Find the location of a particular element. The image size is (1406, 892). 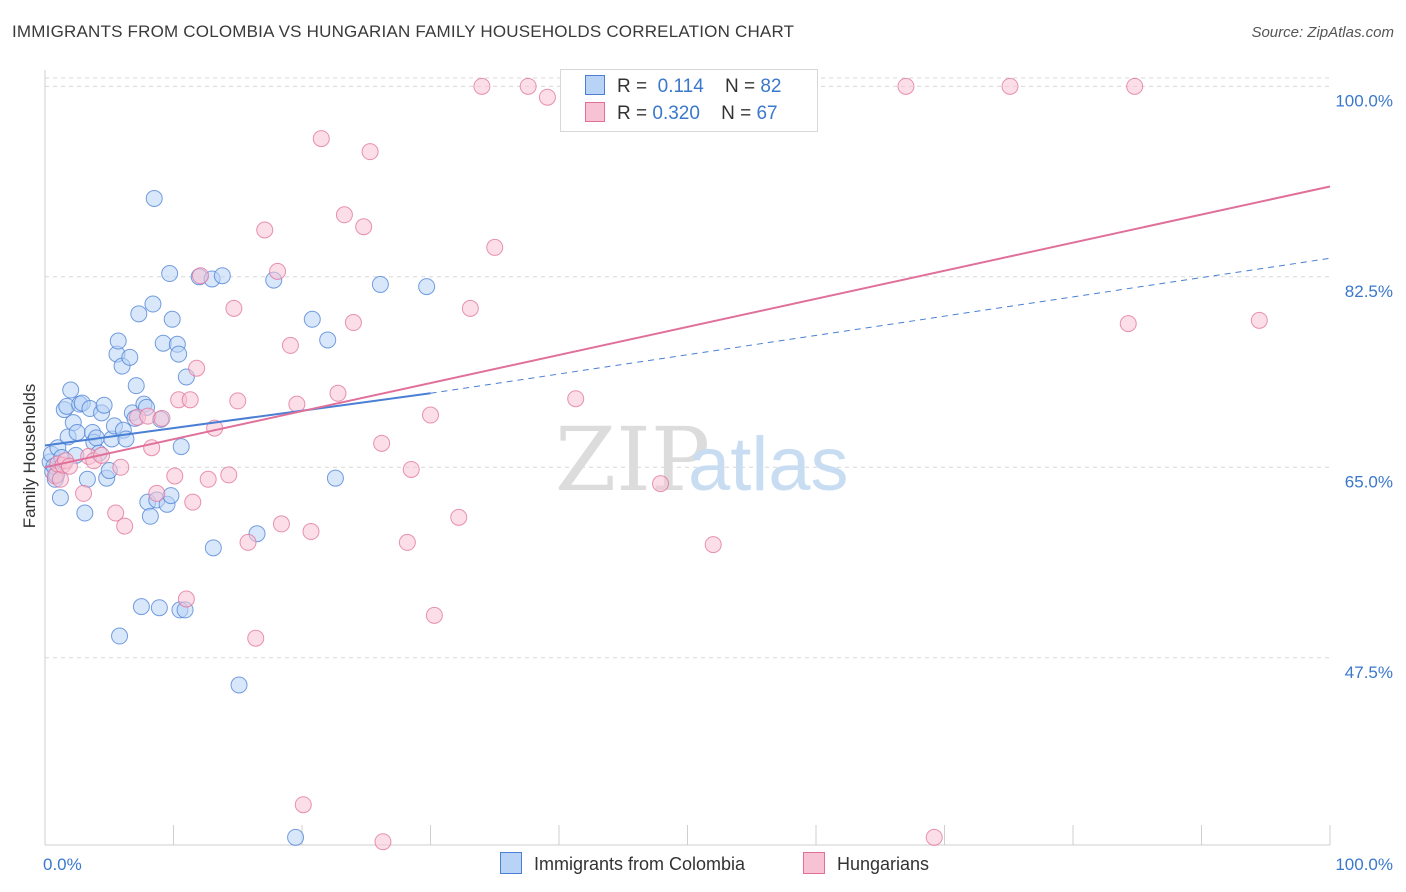

bottom-legend-label-colombia: Immigrants from Colombia is located at coordinates (640, 864).